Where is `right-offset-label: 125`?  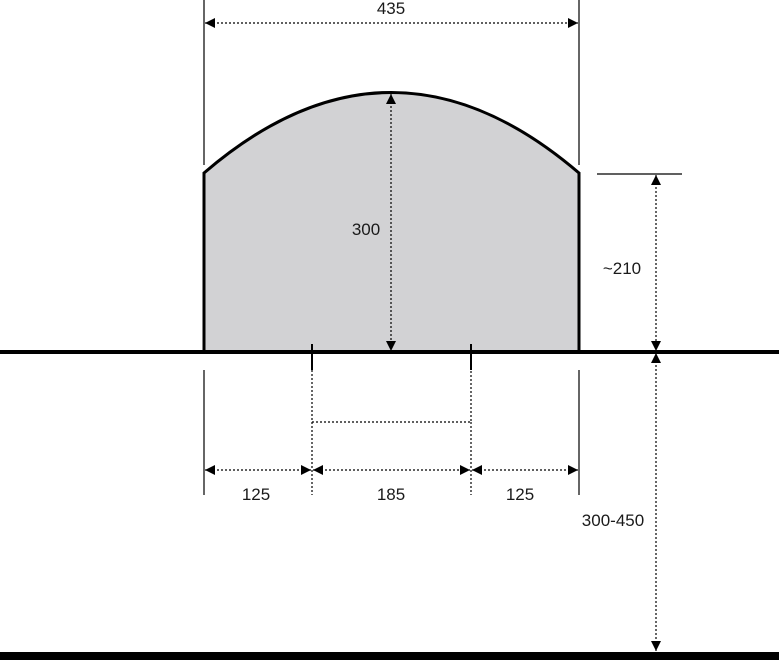 right-offset-label: 125 is located at coordinates (520, 494).